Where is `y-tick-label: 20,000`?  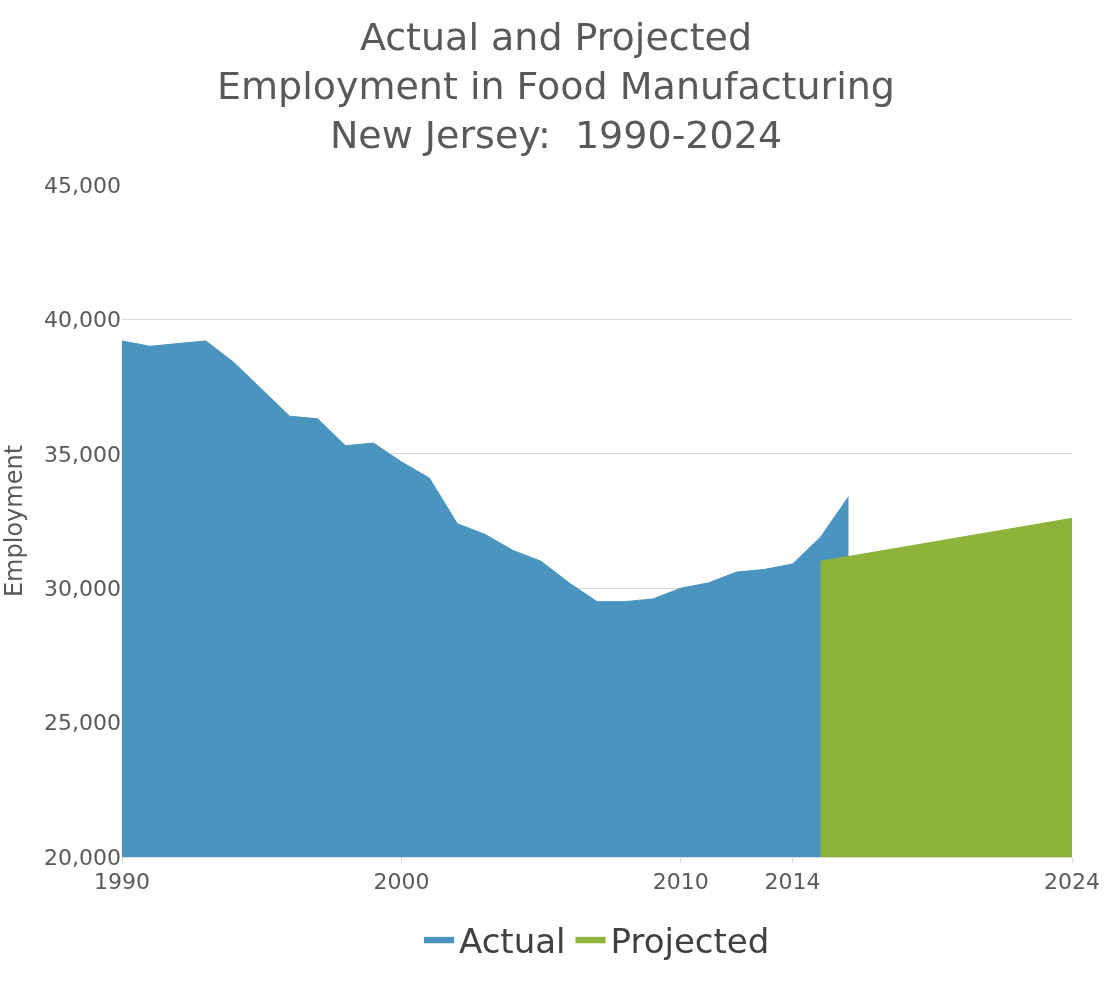 y-tick-label: 20,000 is located at coordinates (82, 857).